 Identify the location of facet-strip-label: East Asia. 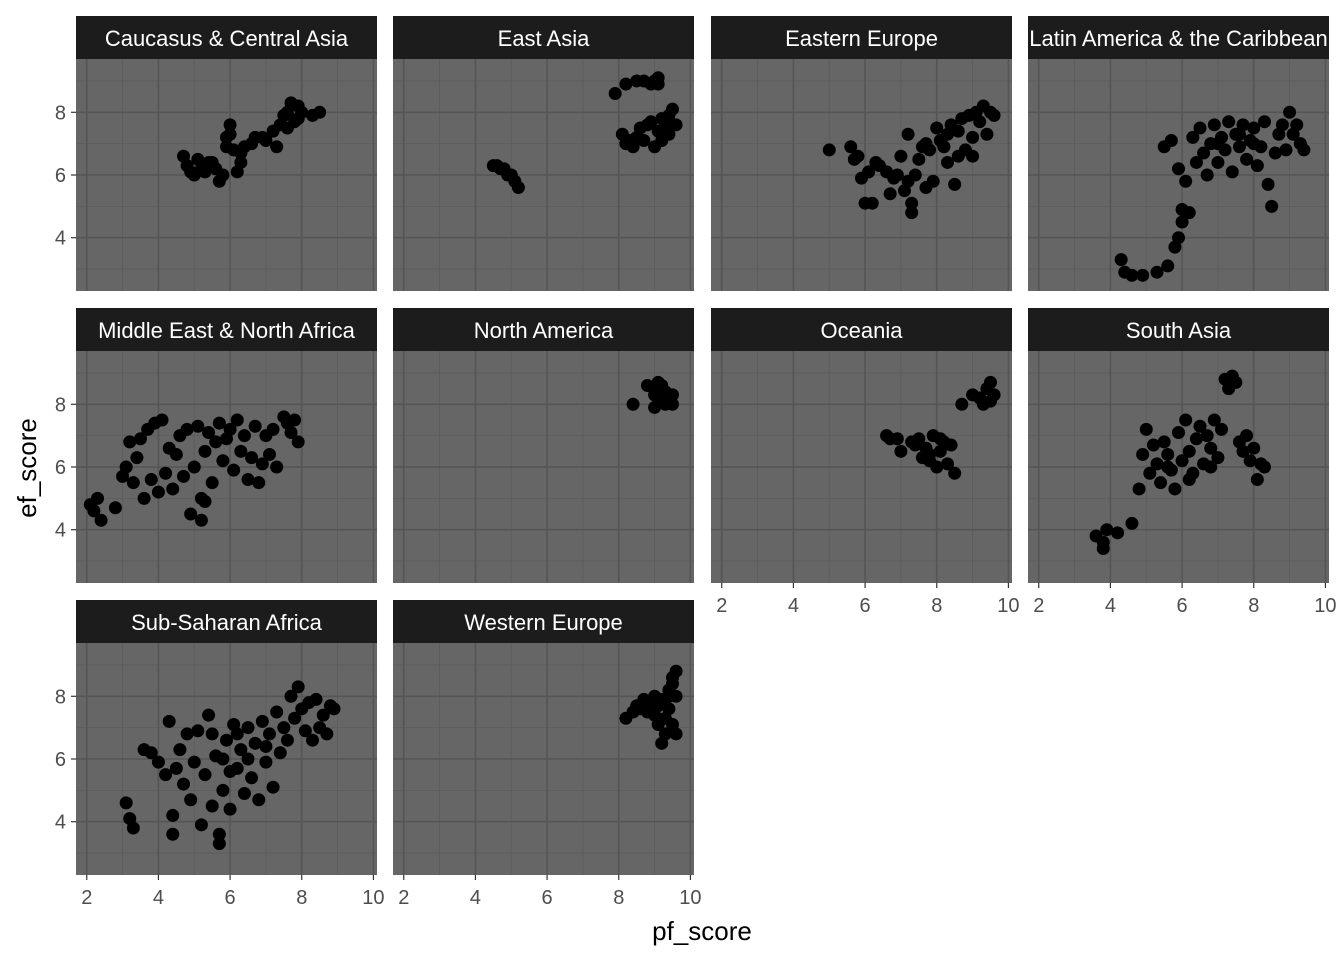
(544, 38).